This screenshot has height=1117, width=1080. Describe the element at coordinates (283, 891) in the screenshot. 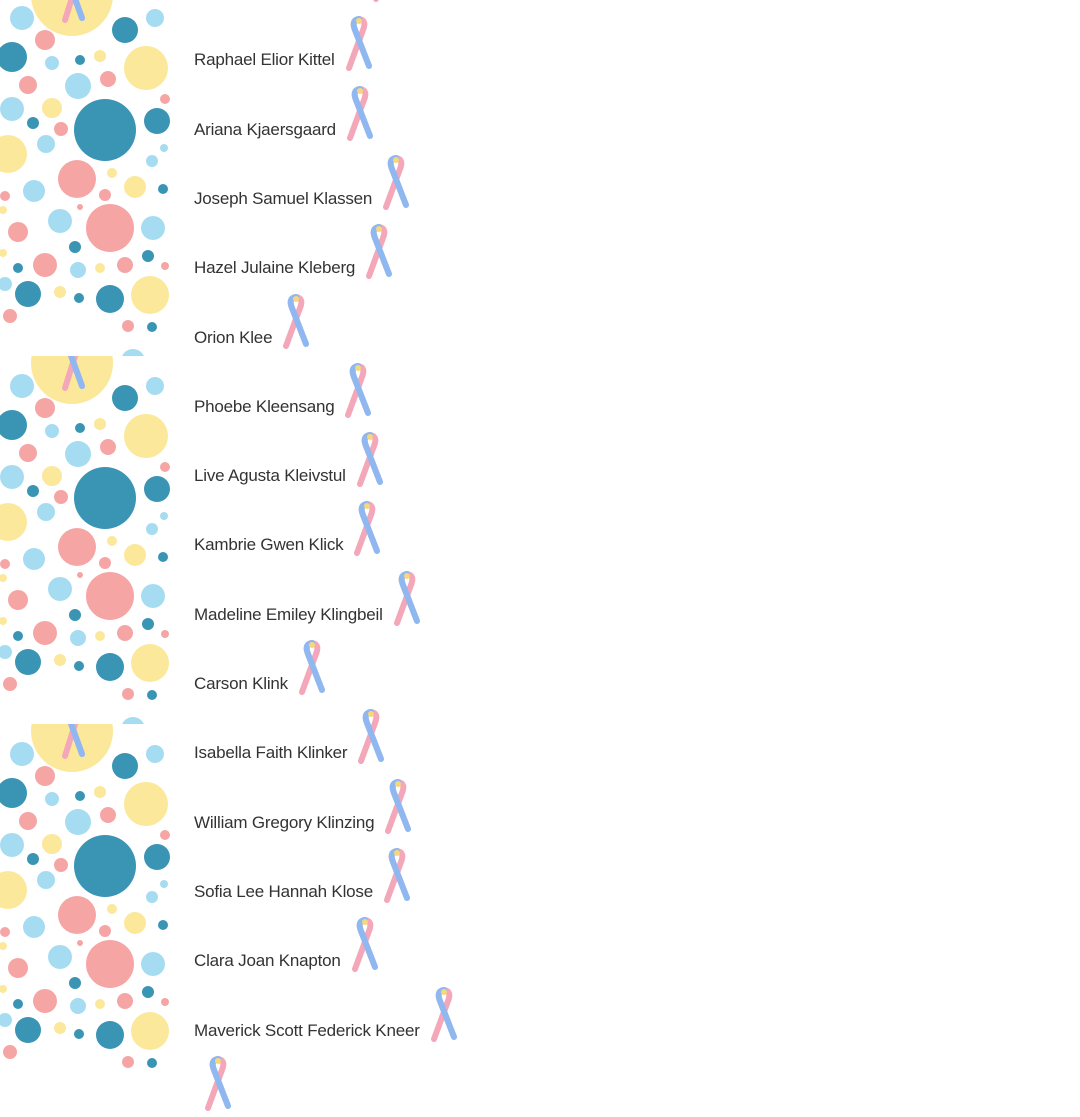

I see `person-name: Sofia Lee Hannah Klose` at that location.